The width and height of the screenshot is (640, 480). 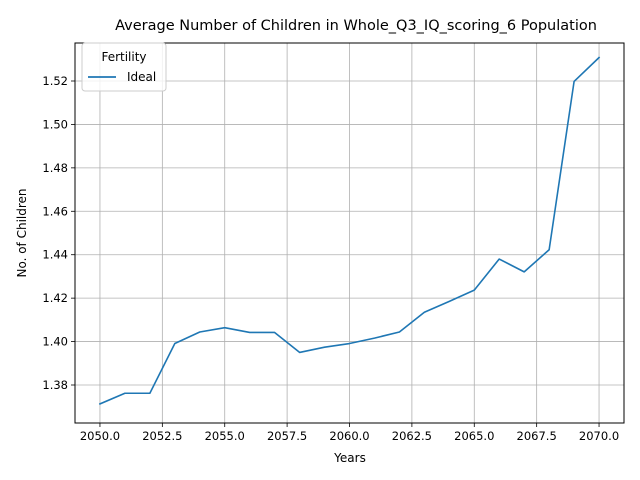 I want to click on x-tick-label-4: 2060.0, so click(x=349, y=436).